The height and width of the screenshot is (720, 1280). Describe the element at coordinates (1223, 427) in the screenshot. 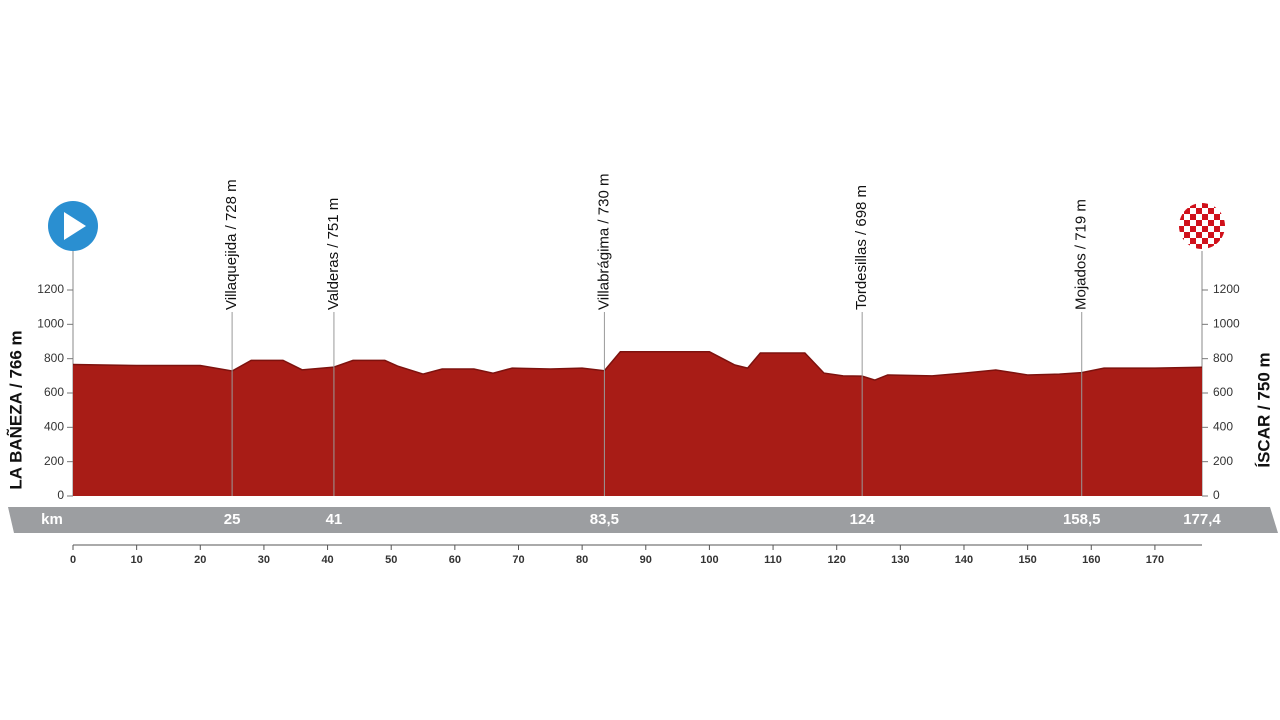

I see `y2-tick-label: 400` at that location.